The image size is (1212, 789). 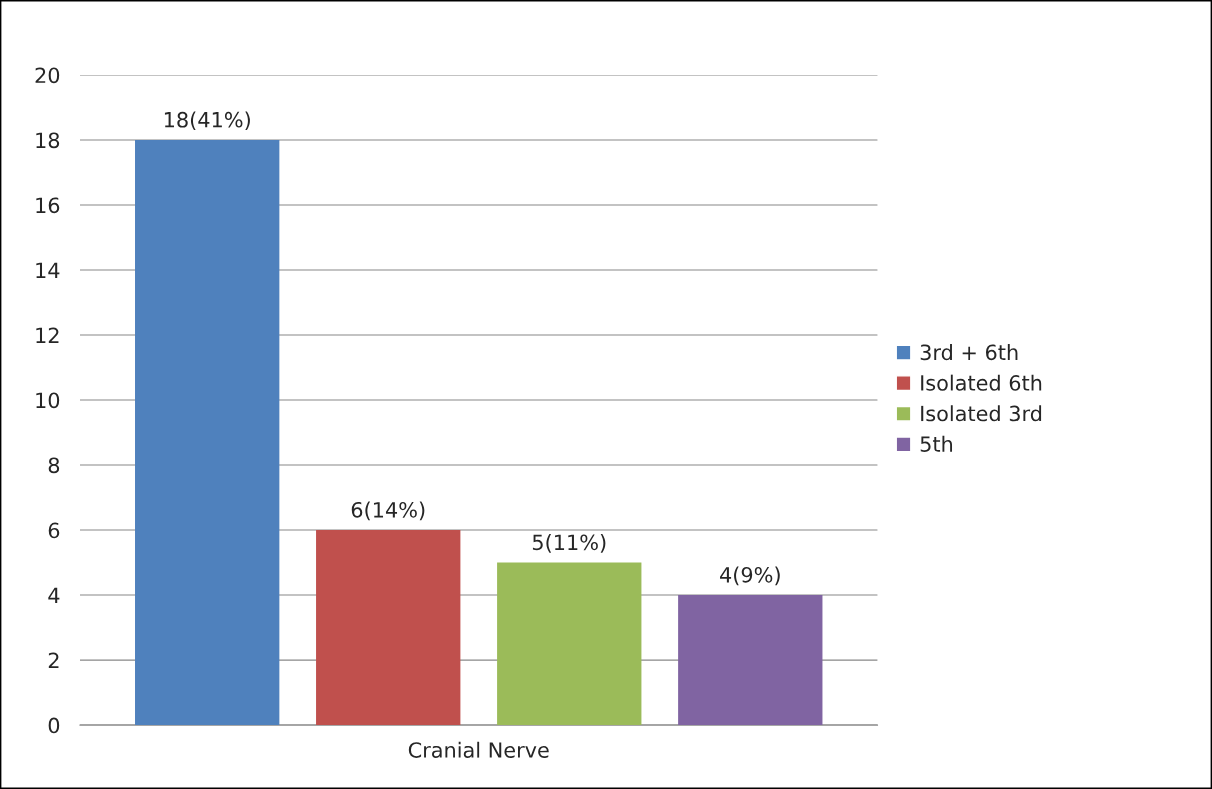 I want to click on legend-label: Isolated 3rd, so click(x=981, y=413).